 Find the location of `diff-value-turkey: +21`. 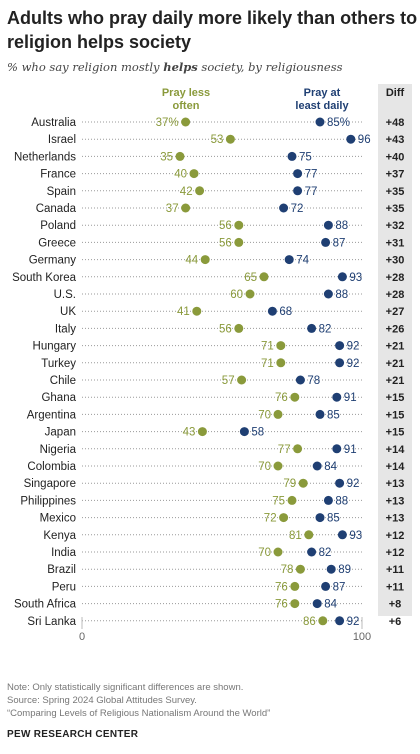

diff-value-turkey: +21 is located at coordinates (395, 364).